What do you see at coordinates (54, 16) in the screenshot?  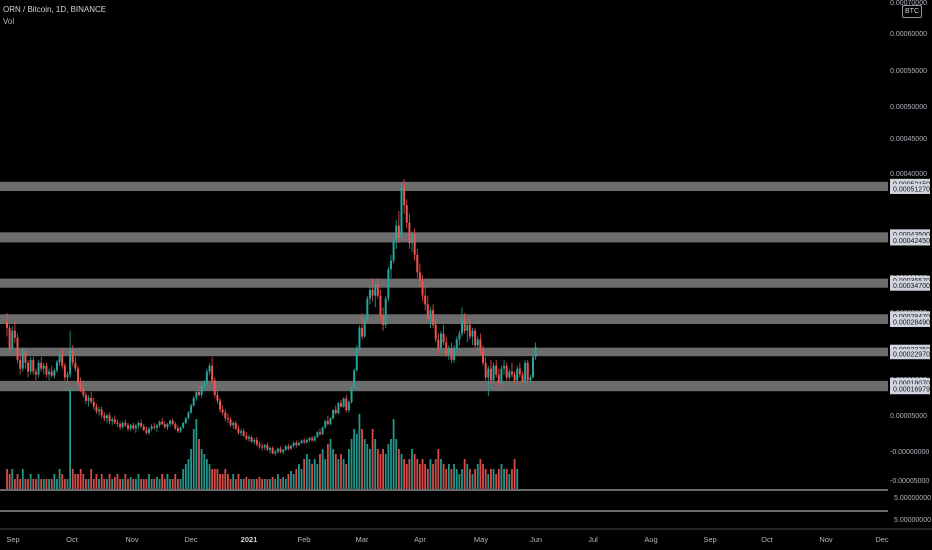 I see `chart-legend: ORN / Bitcoin, 1D, BINANCE Vol` at bounding box center [54, 16].